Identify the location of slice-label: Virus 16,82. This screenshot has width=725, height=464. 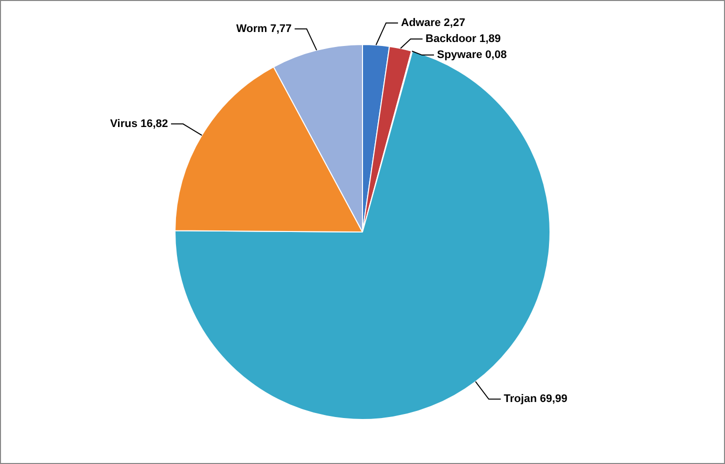
(139, 124).